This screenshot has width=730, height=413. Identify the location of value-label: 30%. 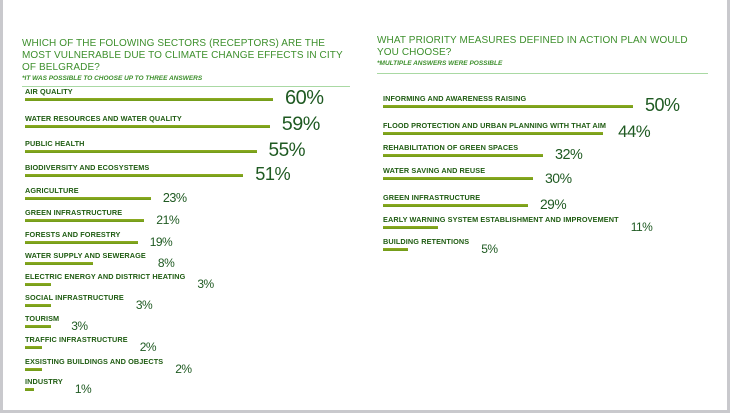
(558, 177).